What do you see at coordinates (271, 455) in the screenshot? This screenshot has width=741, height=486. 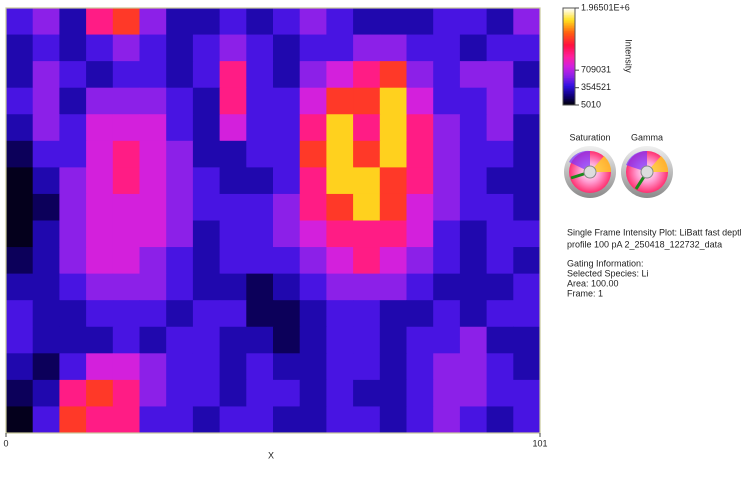 I see `x-axis-label: X` at bounding box center [271, 455].